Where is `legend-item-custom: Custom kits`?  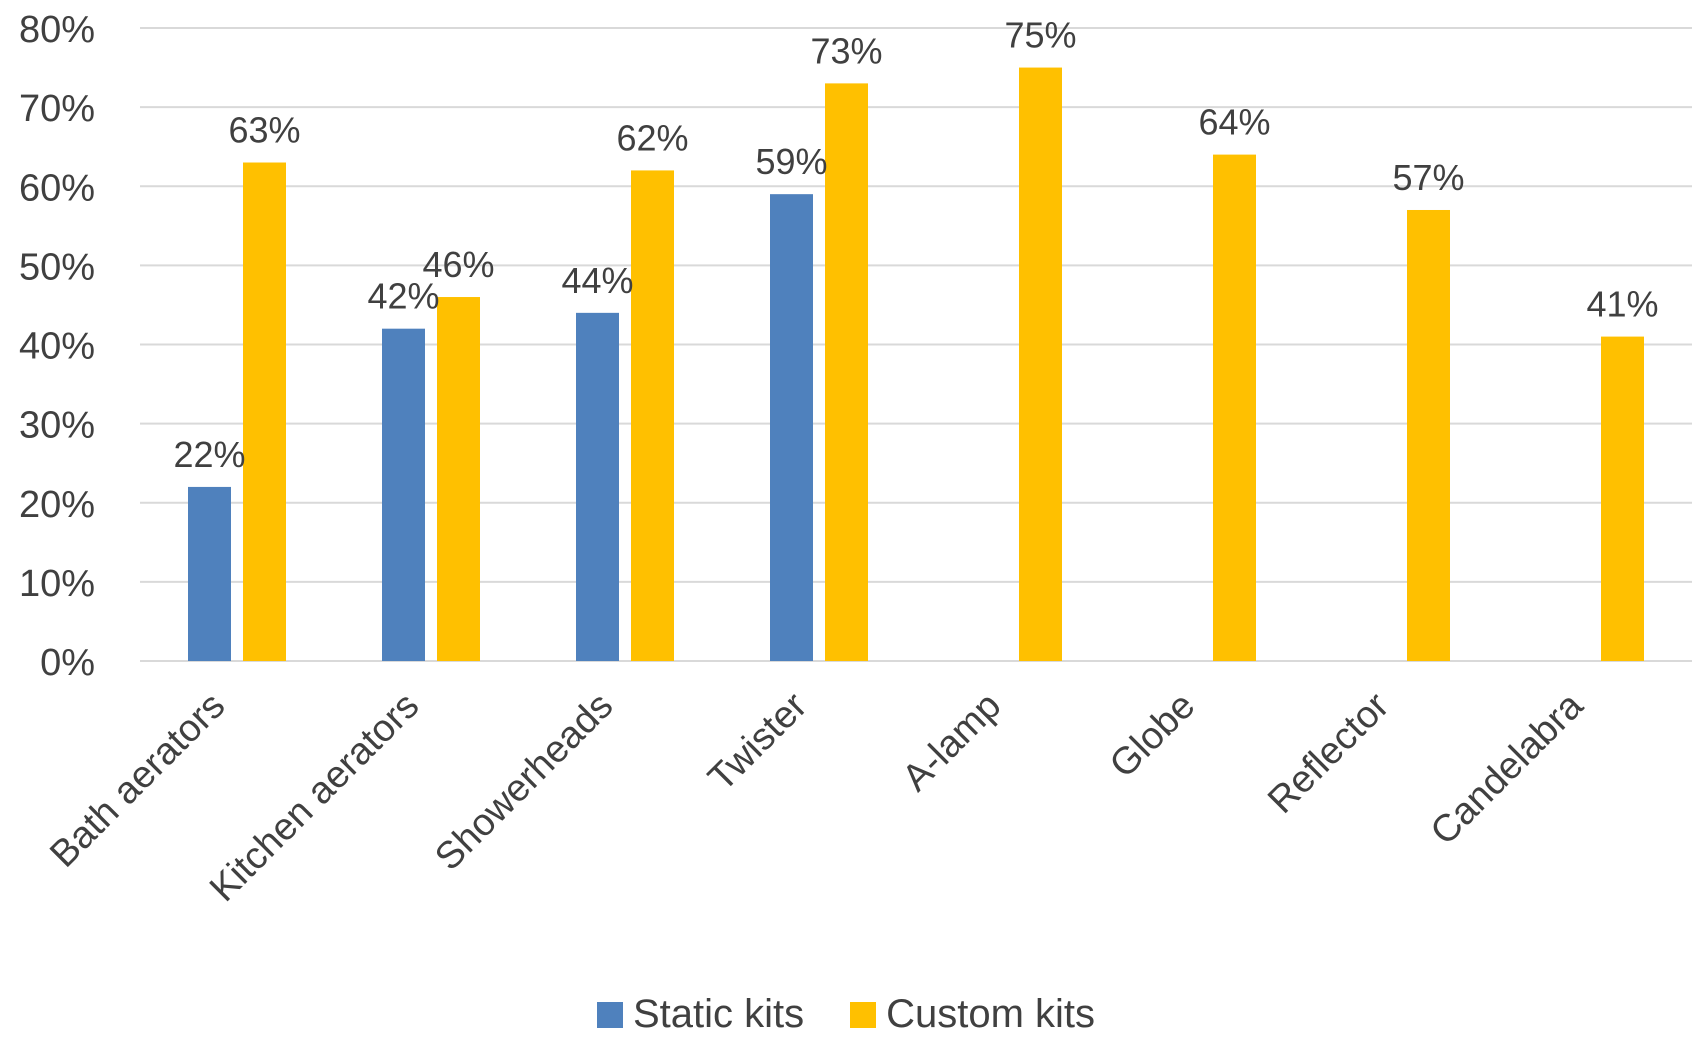
legend-item-custom: Custom kits is located at coordinates (972, 1014).